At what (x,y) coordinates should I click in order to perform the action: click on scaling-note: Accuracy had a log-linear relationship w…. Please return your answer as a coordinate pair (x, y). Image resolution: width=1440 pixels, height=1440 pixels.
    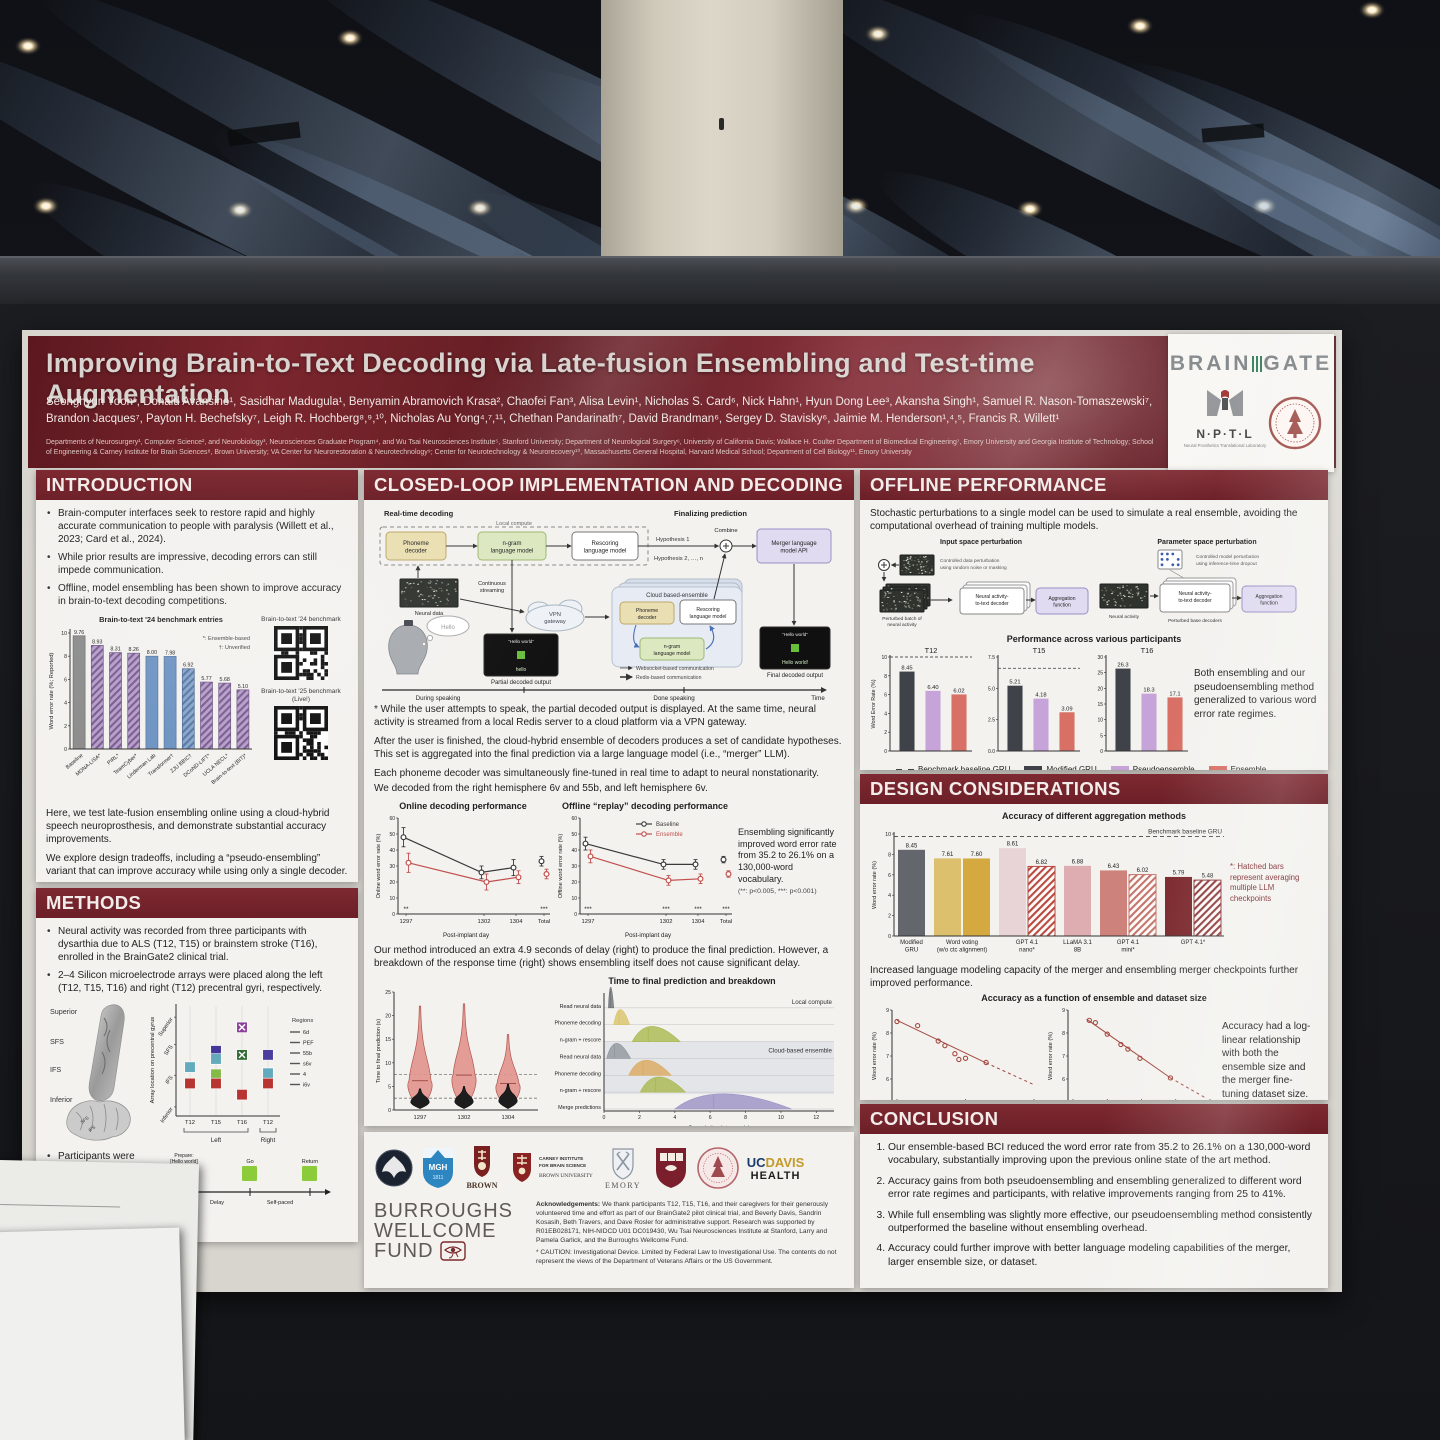
    Looking at the image, I should click on (1266, 1060).